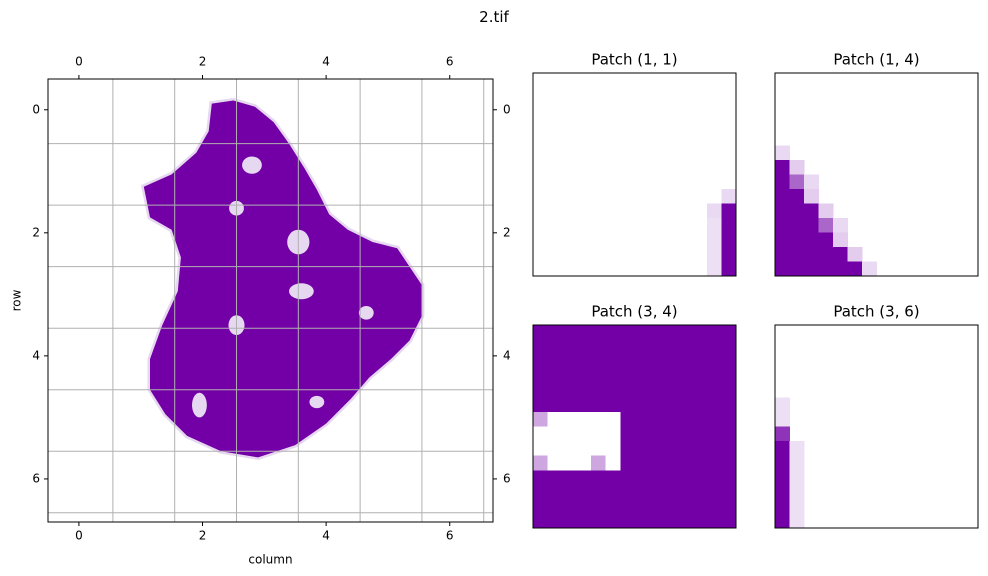 The height and width of the screenshot is (576, 988). Describe the element at coordinates (876, 312) in the screenshot. I see `patch-4-title: Patch (3, 6)` at that location.